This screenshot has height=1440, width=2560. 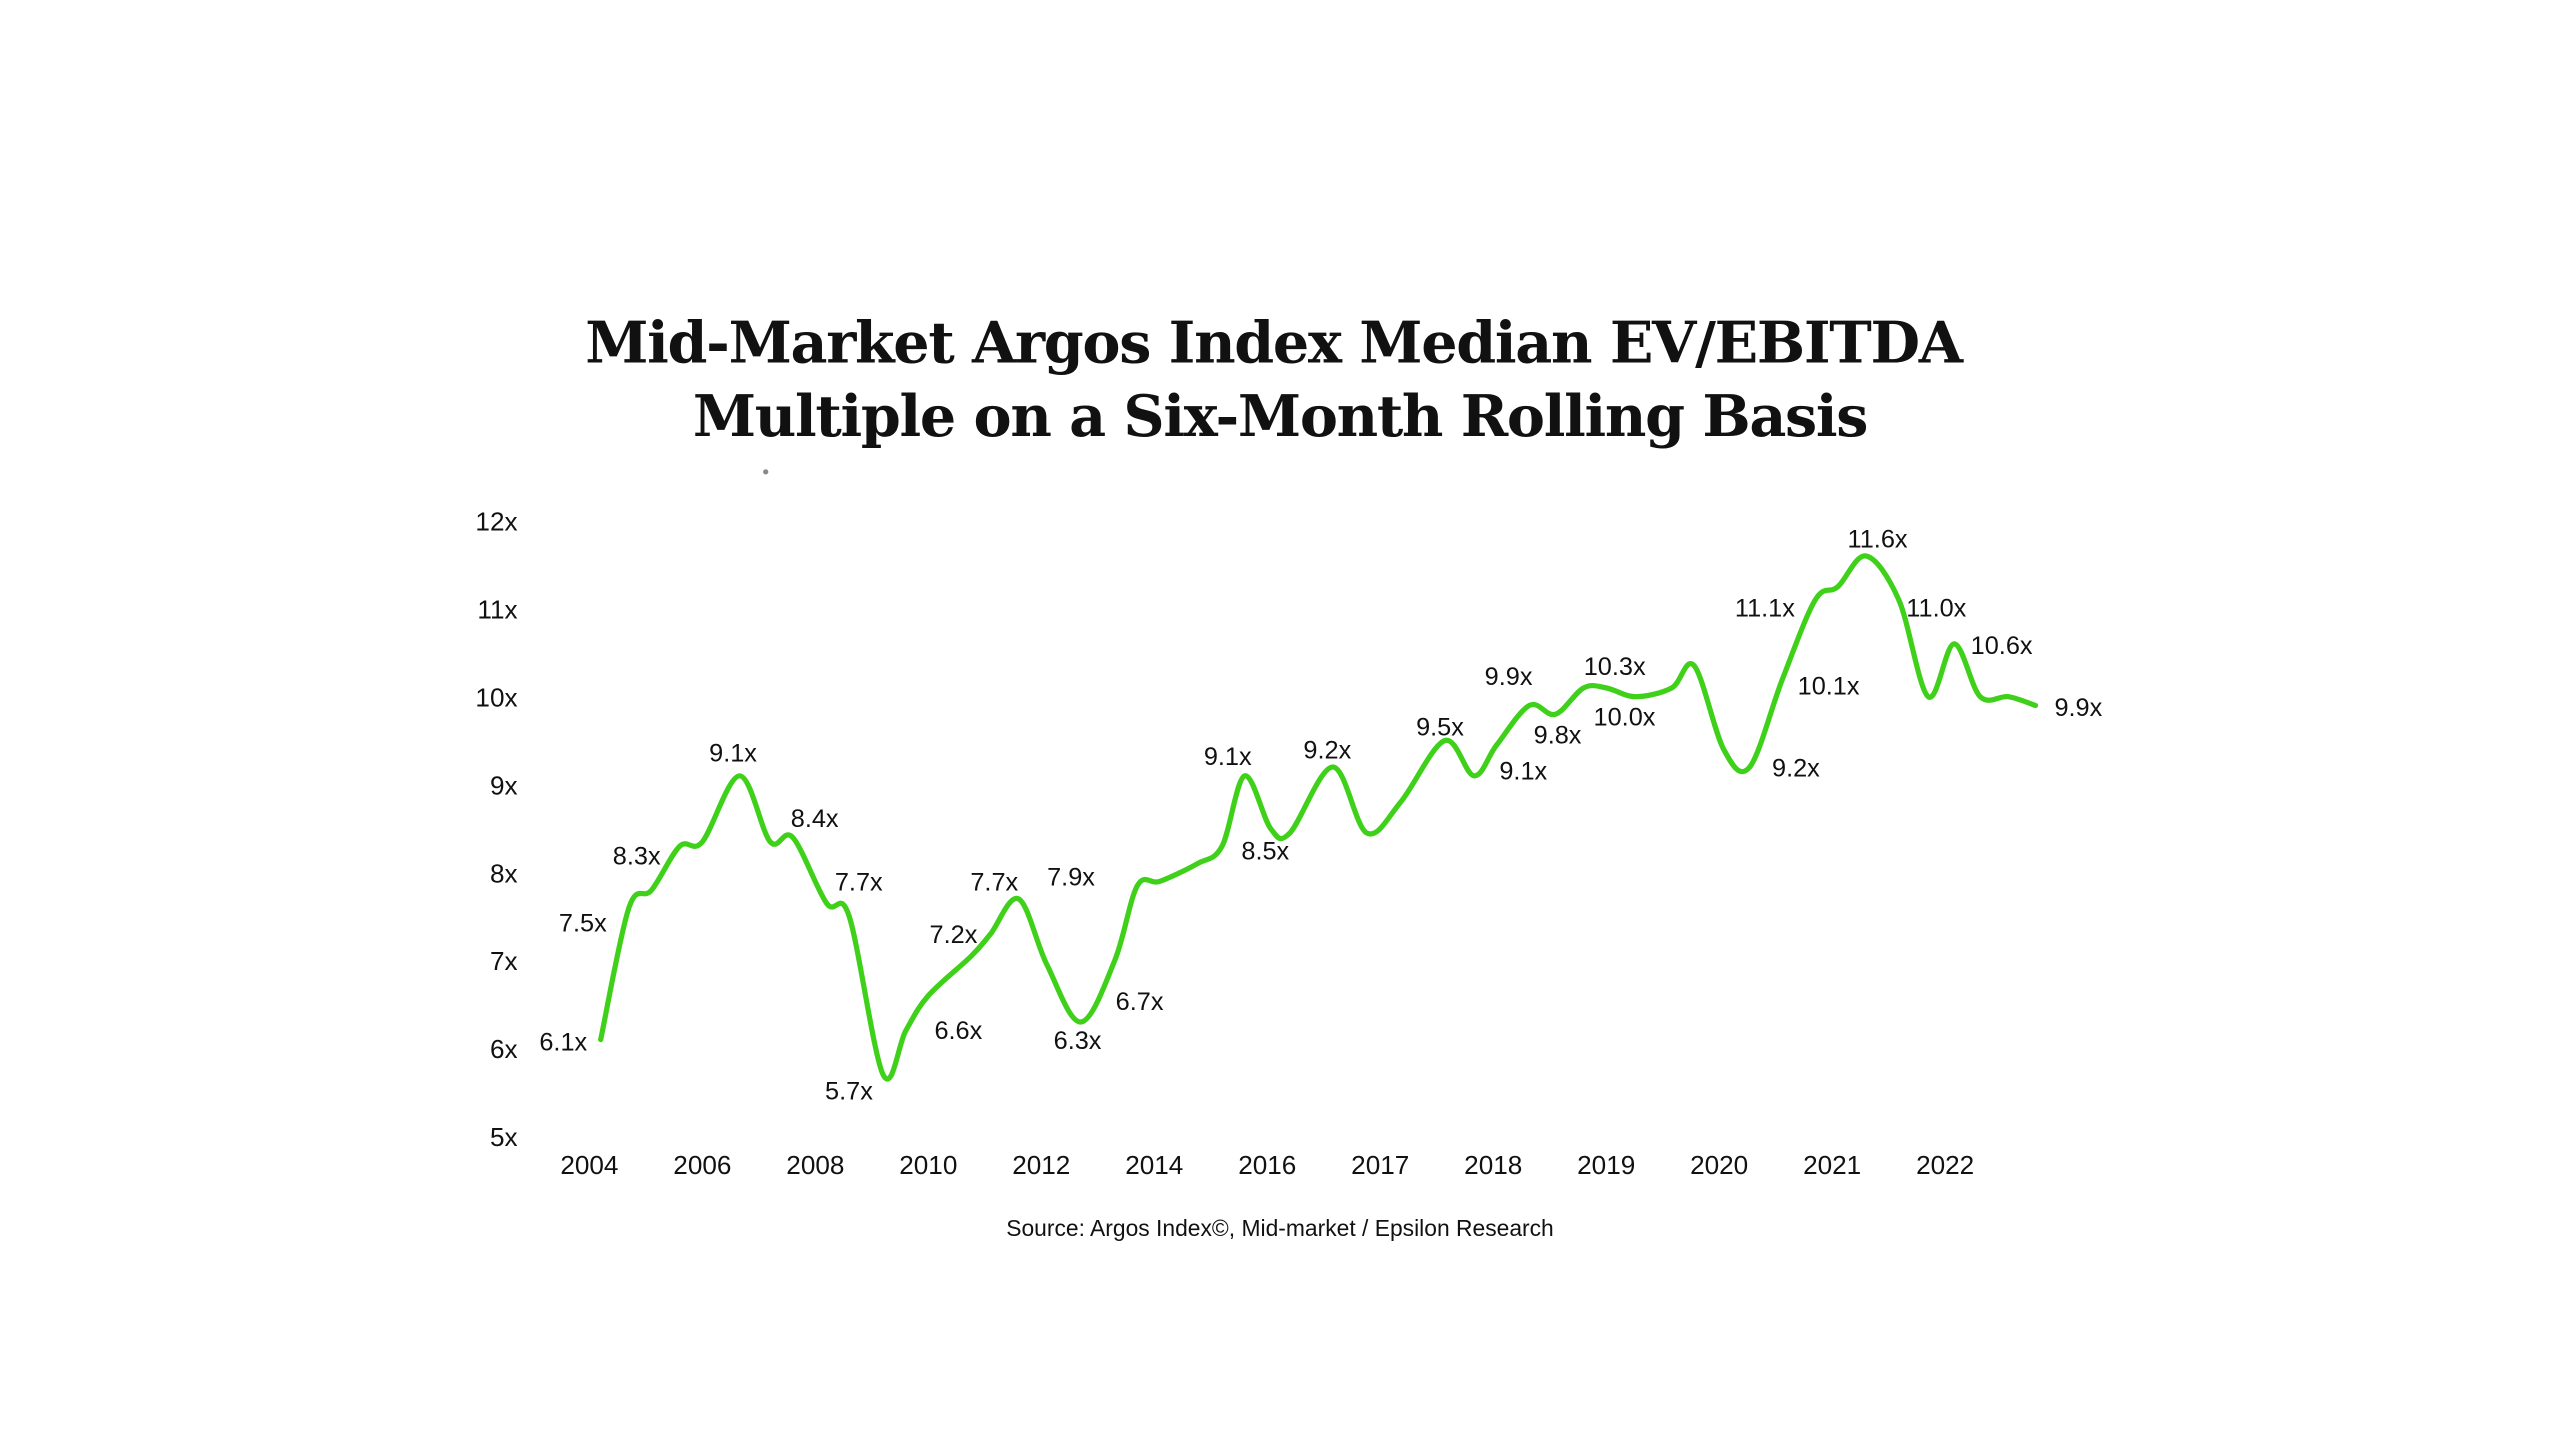 What do you see at coordinates (1440, 728) in the screenshot?
I see `data-label: 9.5x` at bounding box center [1440, 728].